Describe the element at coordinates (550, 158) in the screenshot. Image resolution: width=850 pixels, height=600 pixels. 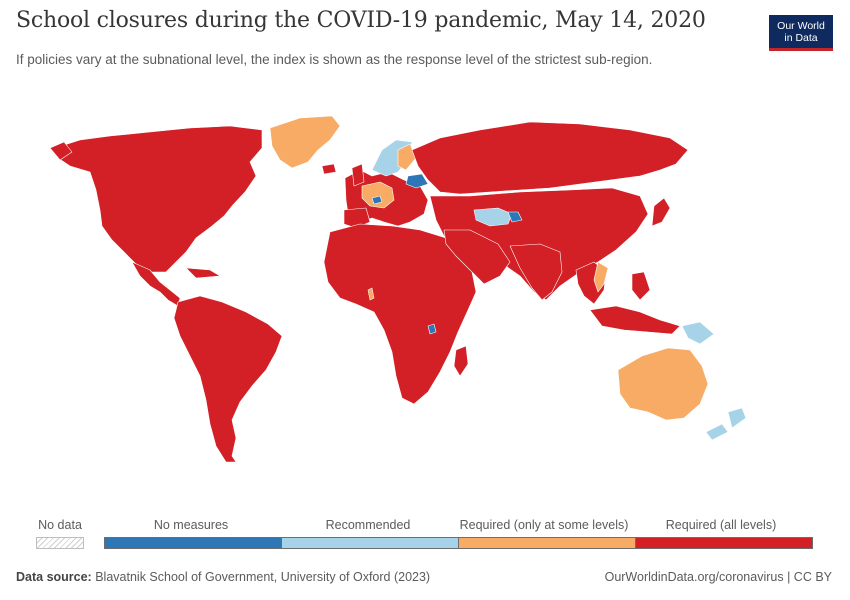
I see `region-russia` at that location.